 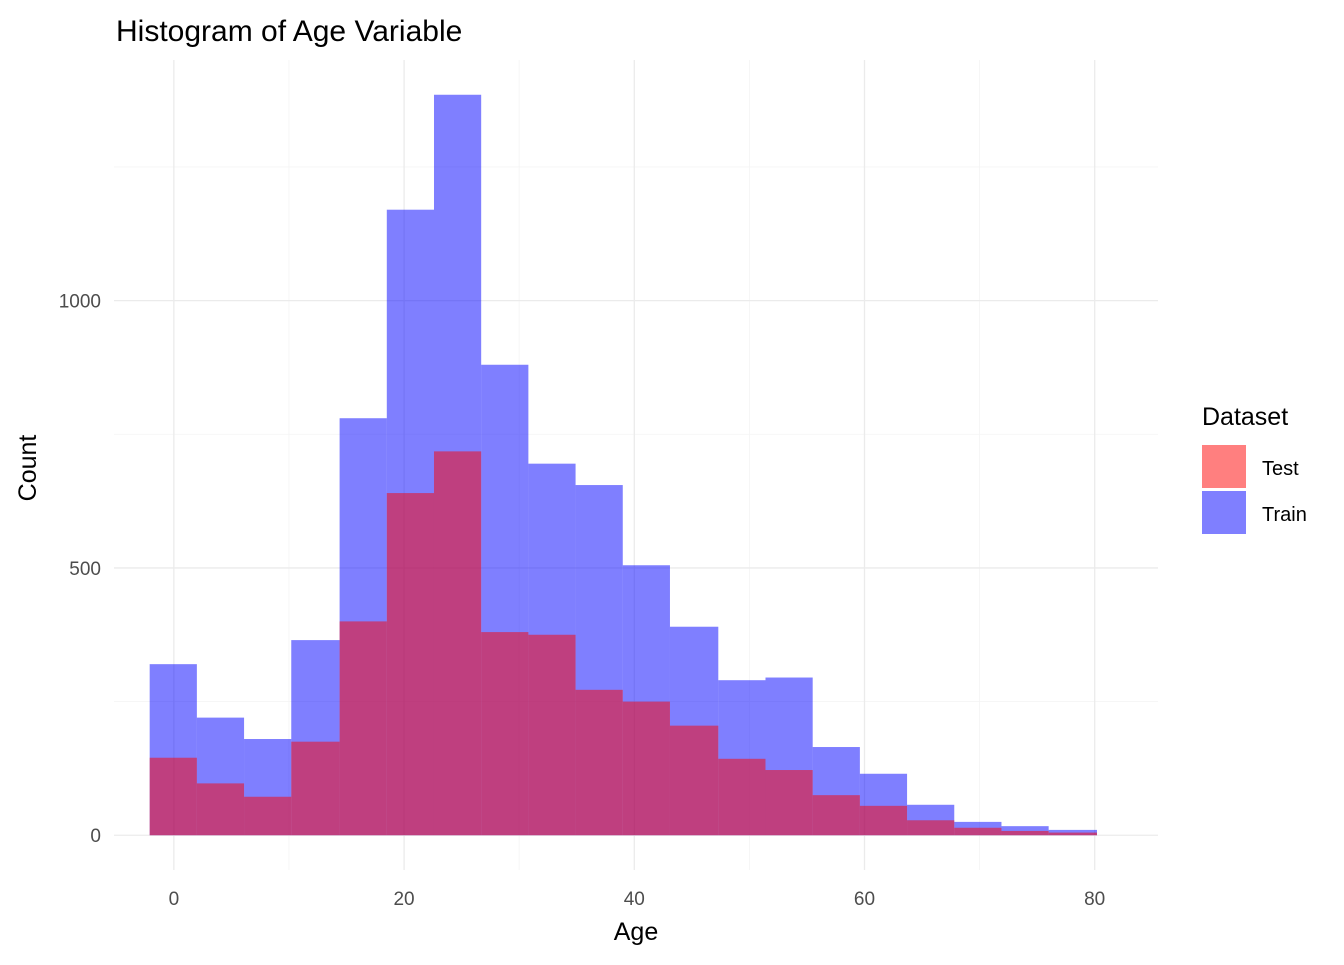 What do you see at coordinates (1284, 515) in the screenshot?
I see `legend-label-train: Train` at bounding box center [1284, 515].